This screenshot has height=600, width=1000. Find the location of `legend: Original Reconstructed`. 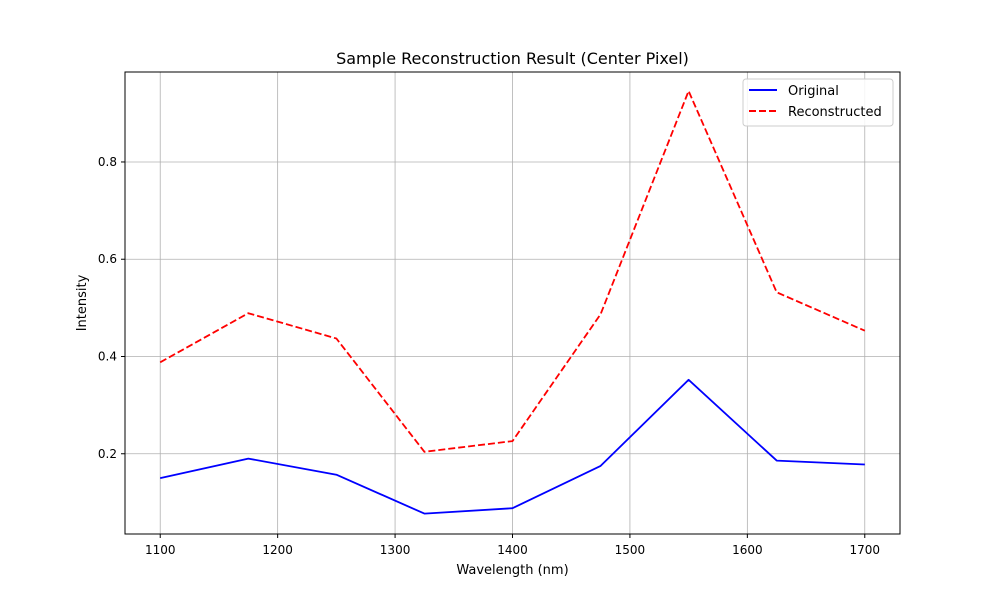

legend: Original Reconstructed is located at coordinates (818, 102).